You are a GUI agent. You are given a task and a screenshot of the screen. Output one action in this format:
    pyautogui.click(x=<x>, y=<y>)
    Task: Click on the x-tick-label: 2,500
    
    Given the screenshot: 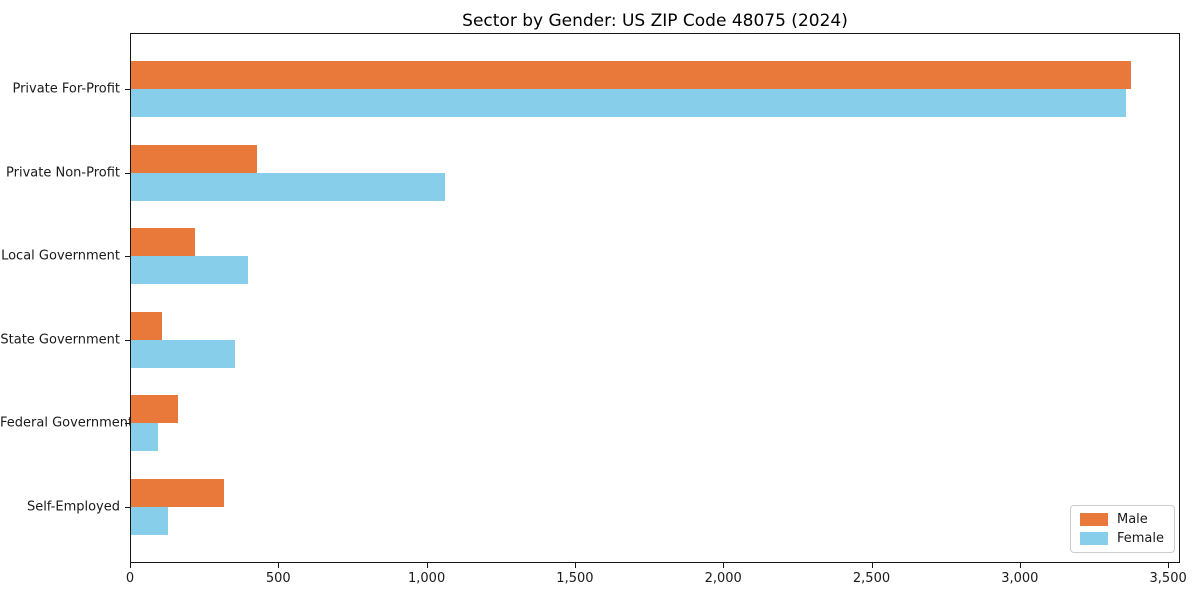 What is the action you would take?
    pyautogui.click(x=871, y=578)
    